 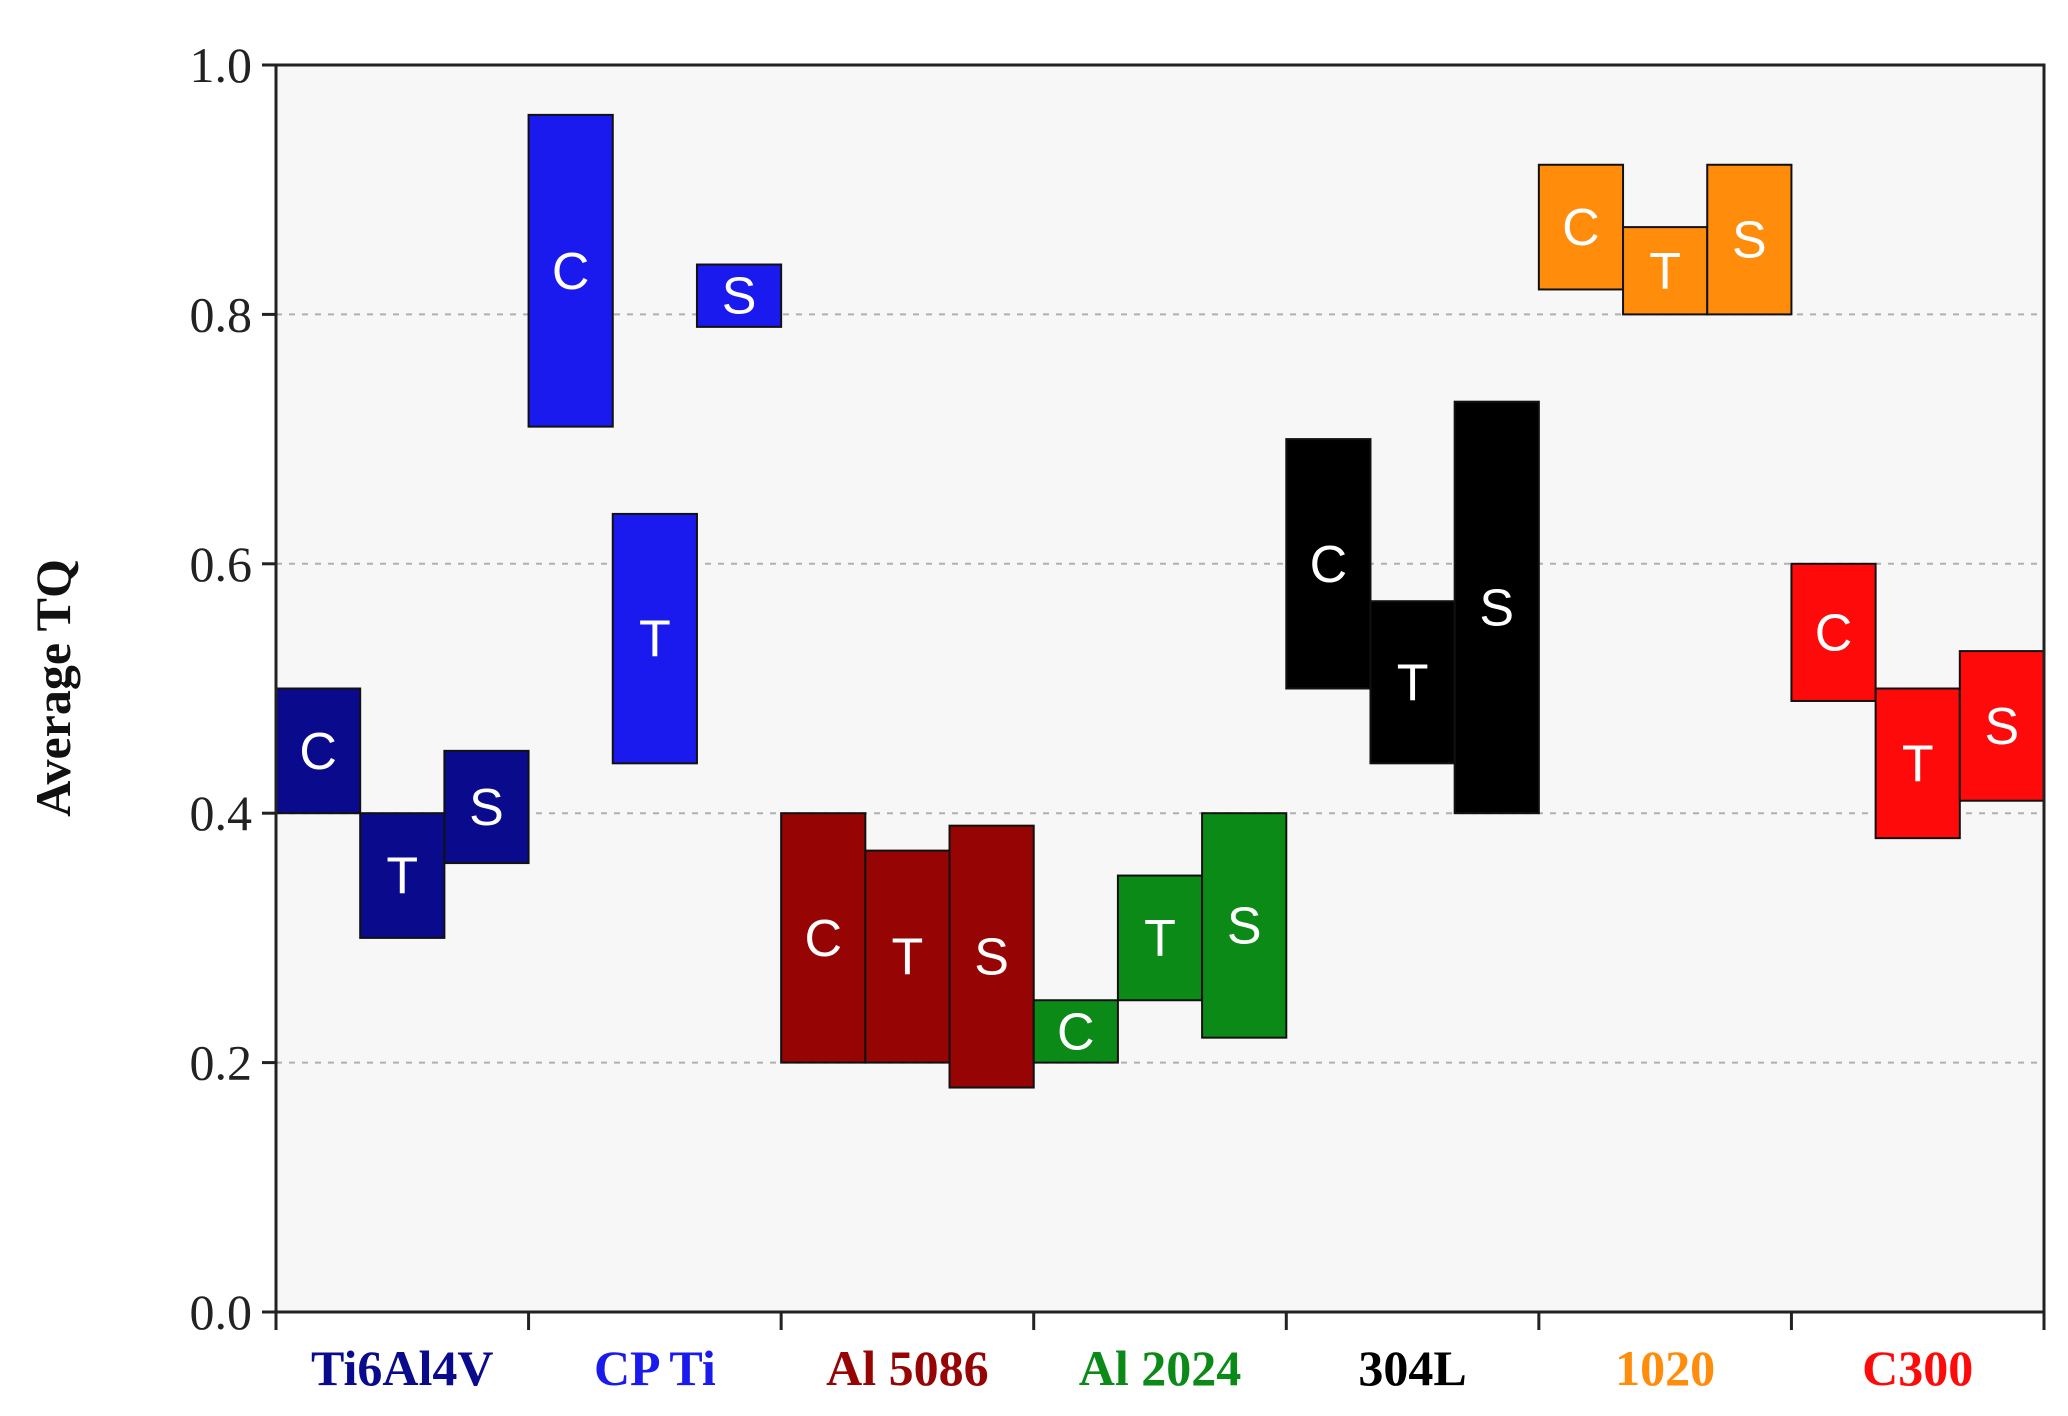 What do you see at coordinates (221, 564) in the screenshot?
I see `y-tick-label: 0.6` at bounding box center [221, 564].